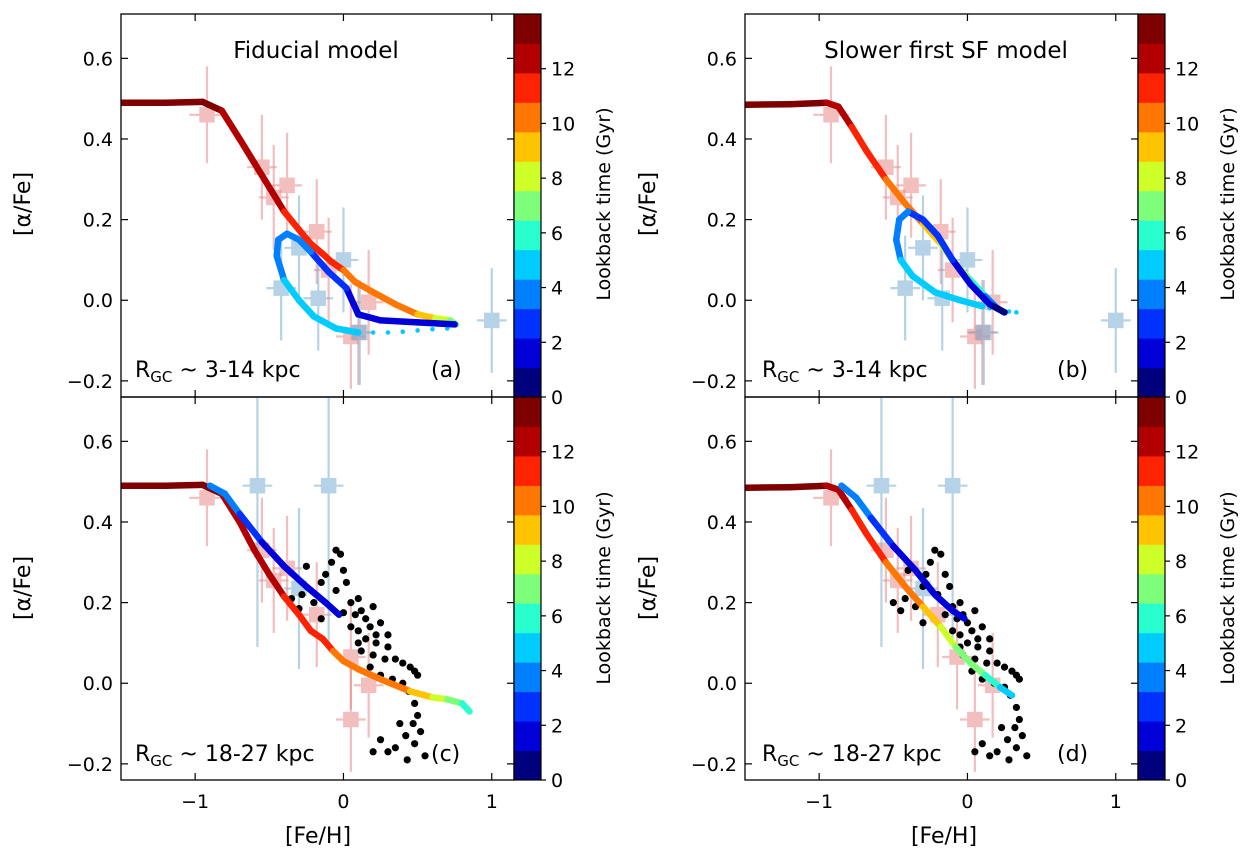  What do you see at coordinates (297, 584) in the screenshot?
I see `plot-area-c` at bounding box center [297, 584].